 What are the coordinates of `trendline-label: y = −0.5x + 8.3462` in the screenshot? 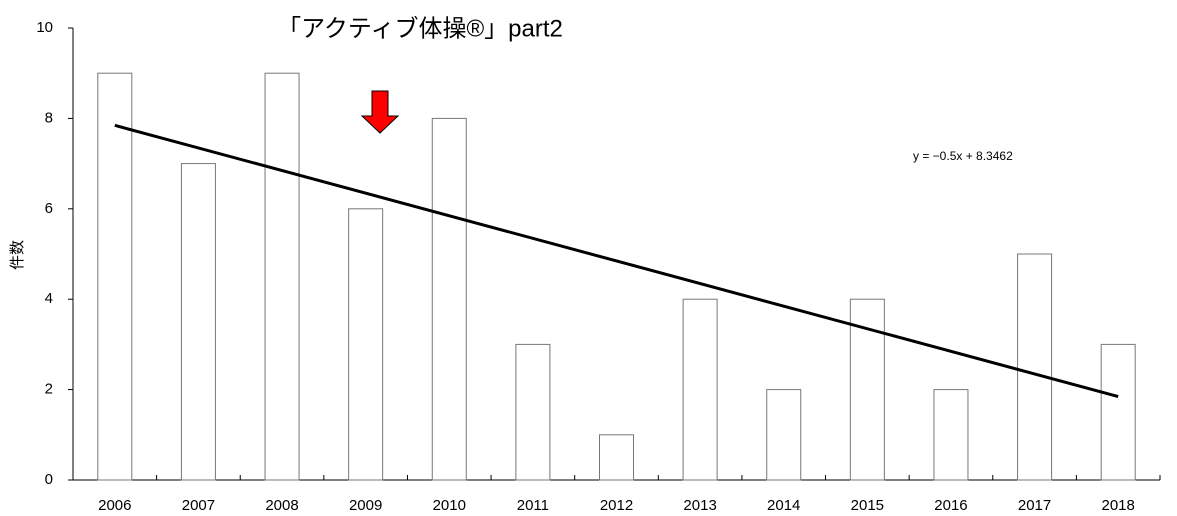 It's located at (963, 156).